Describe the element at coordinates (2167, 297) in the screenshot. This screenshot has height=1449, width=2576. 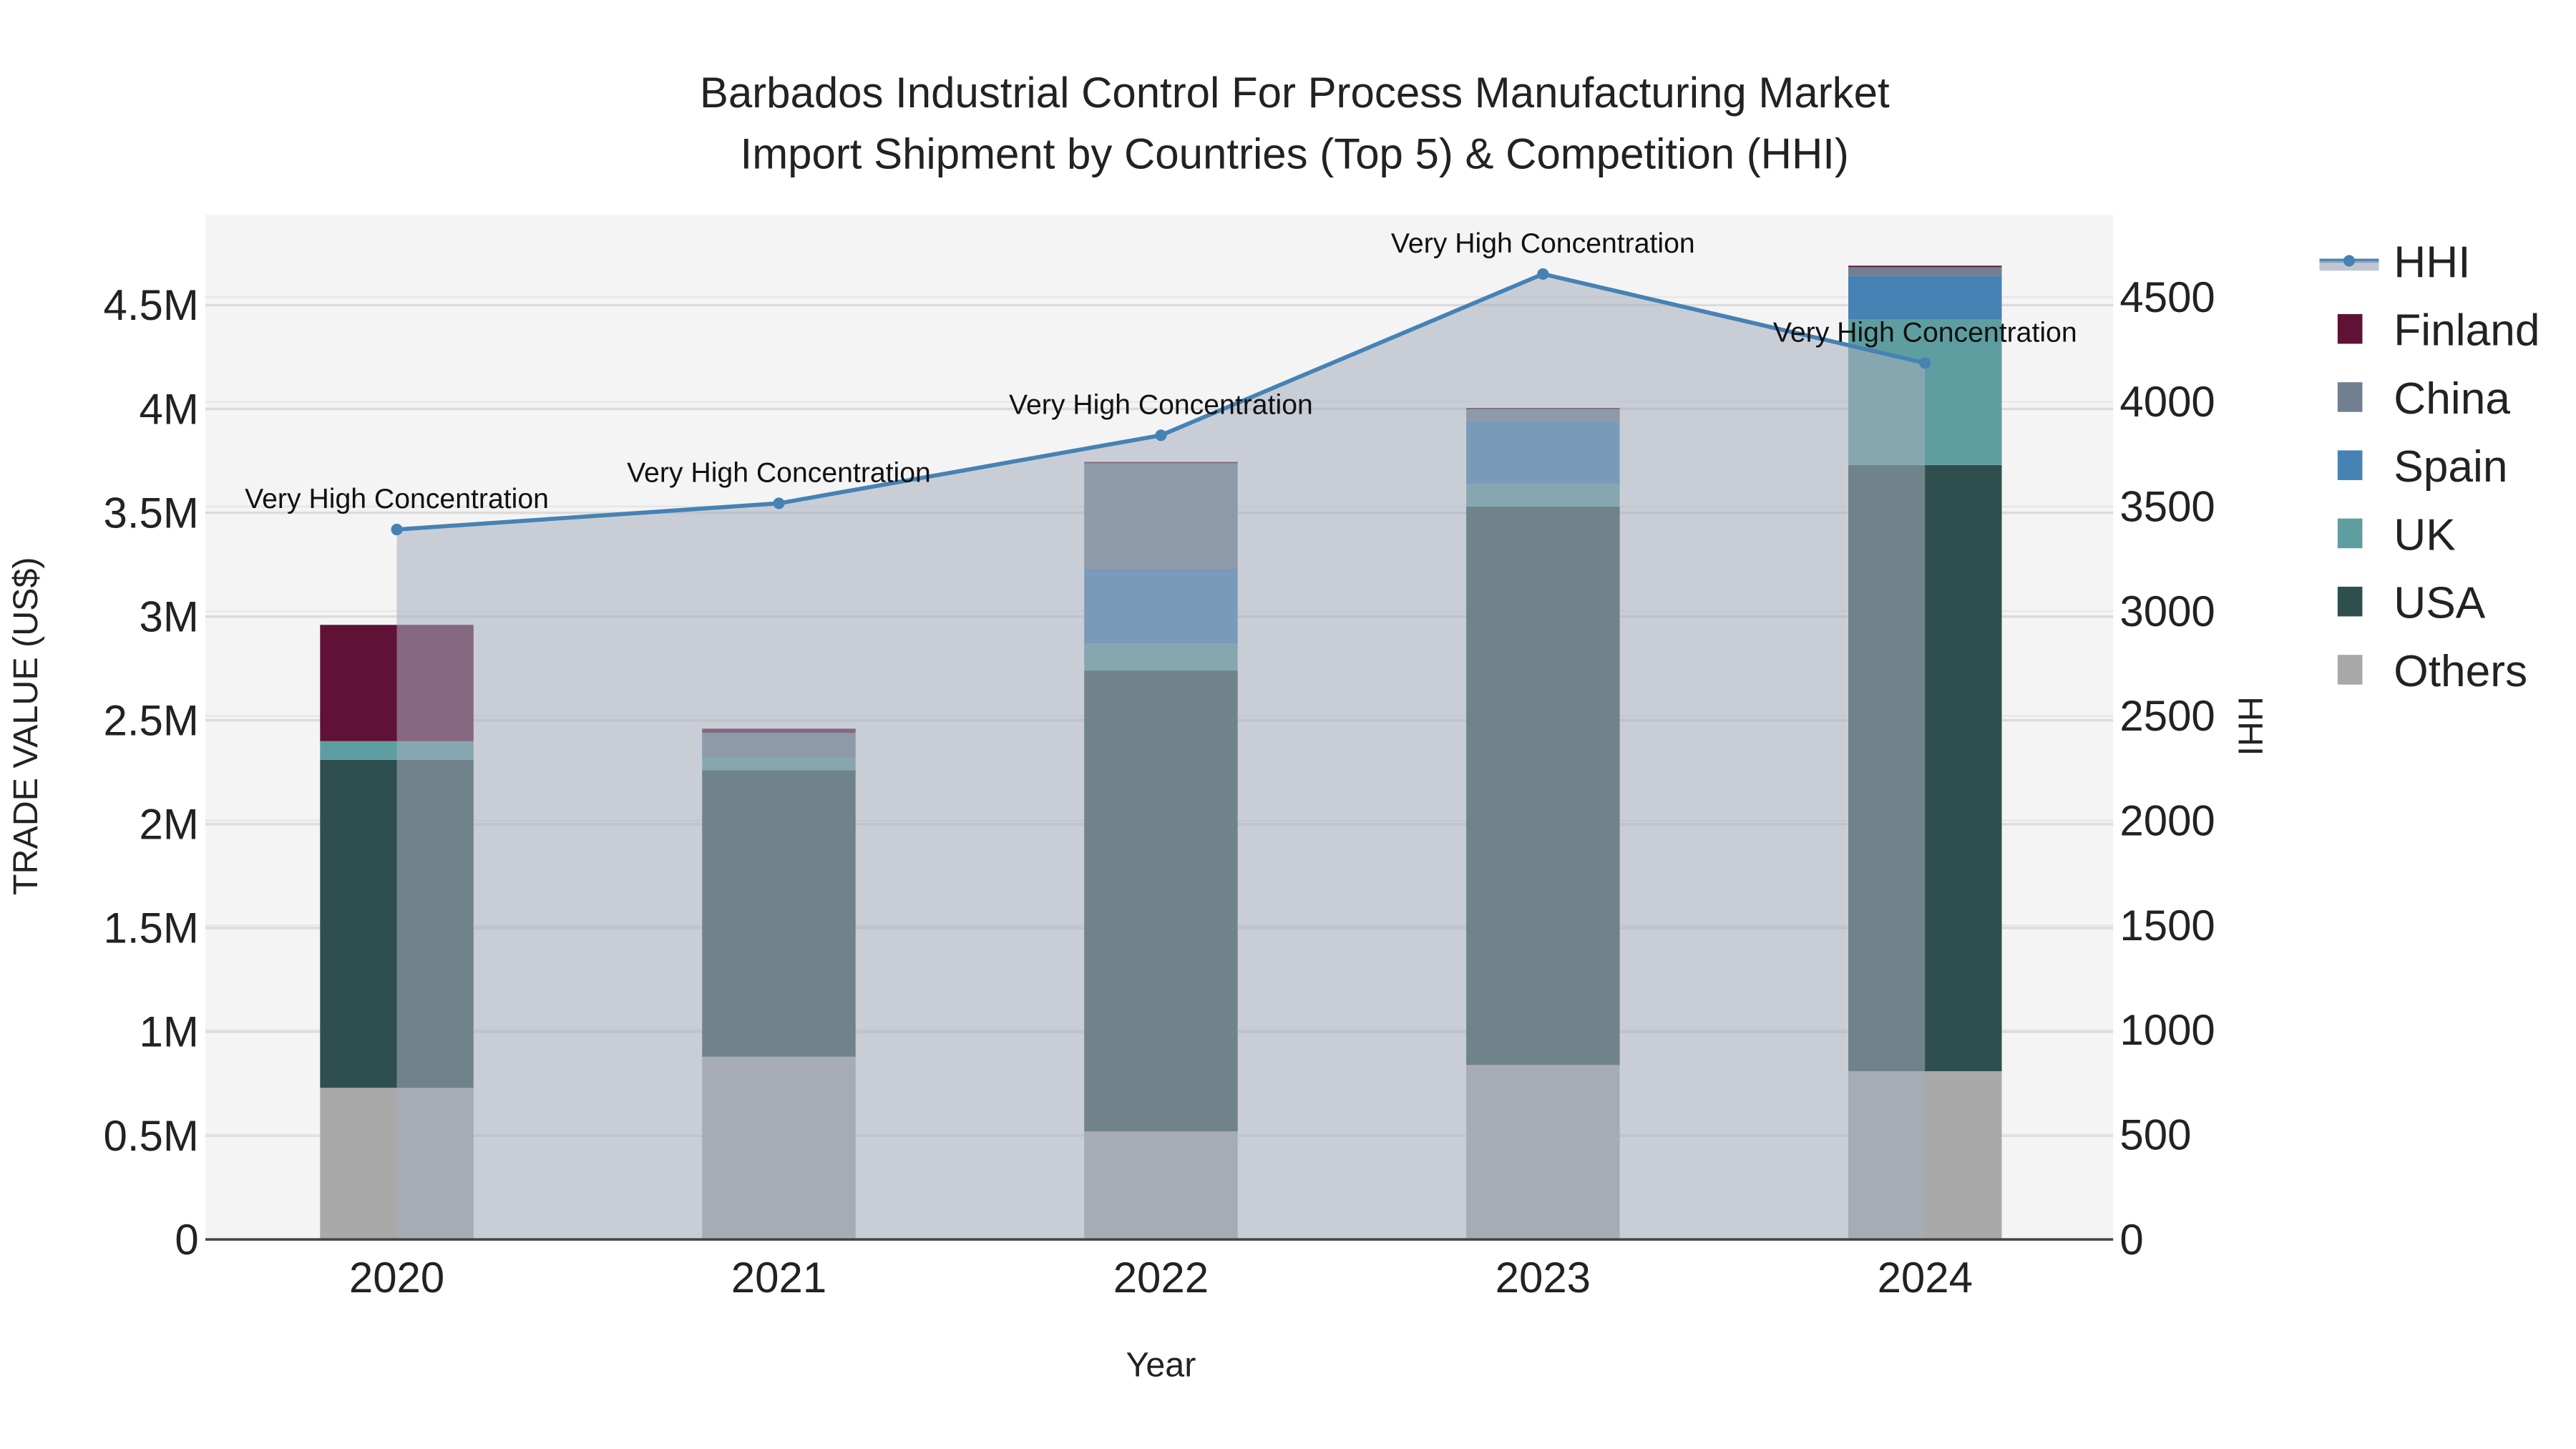
I see `y2-tick-label: 4500` at that location.